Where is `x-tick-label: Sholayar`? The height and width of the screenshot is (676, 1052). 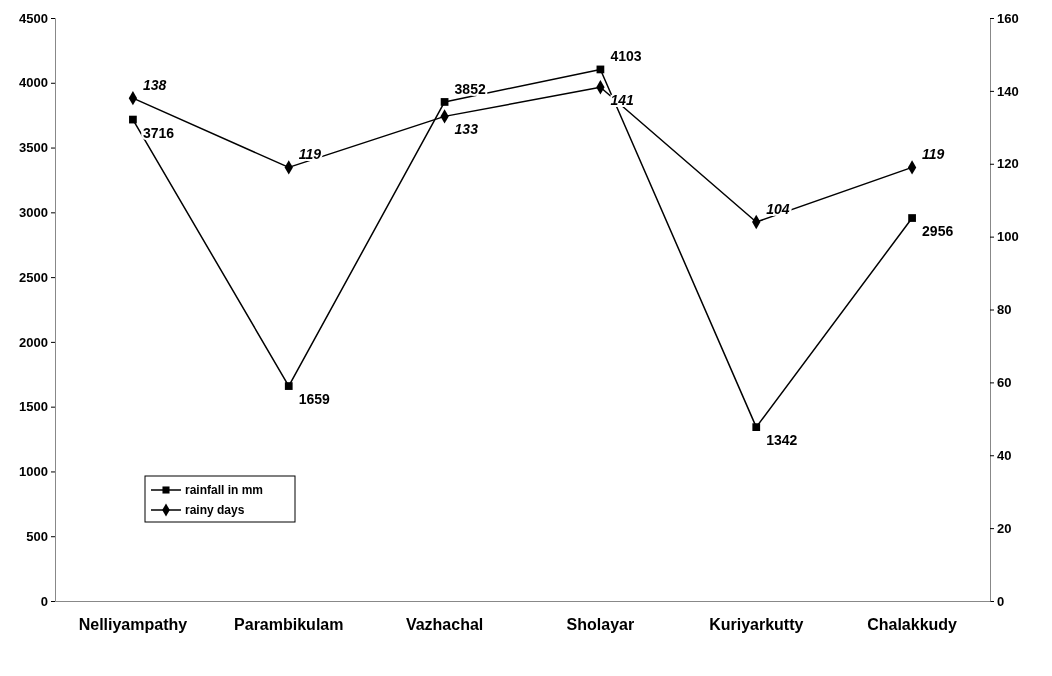
x-tick-label: Sholayar is located at coordinates (600, 624).